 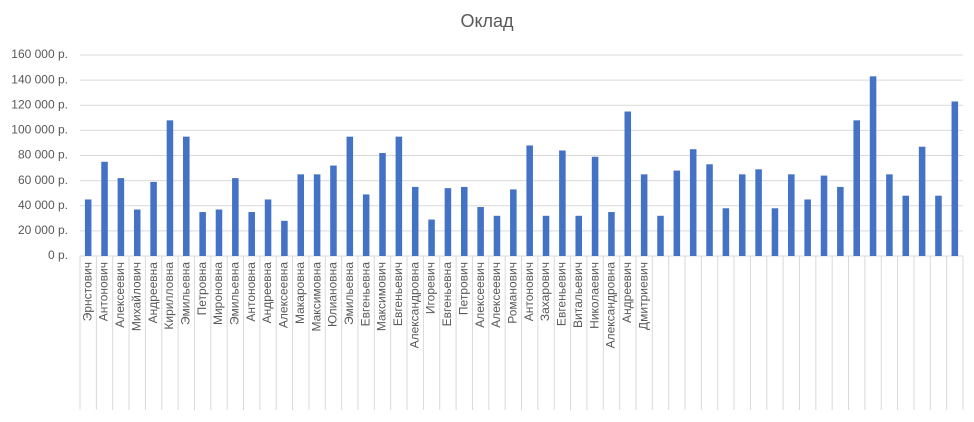 What do you see at coordinates (39, 54) in the screenshot?
I see `y-tick-label: 160 000 р.` at bounding box center [39, 54].